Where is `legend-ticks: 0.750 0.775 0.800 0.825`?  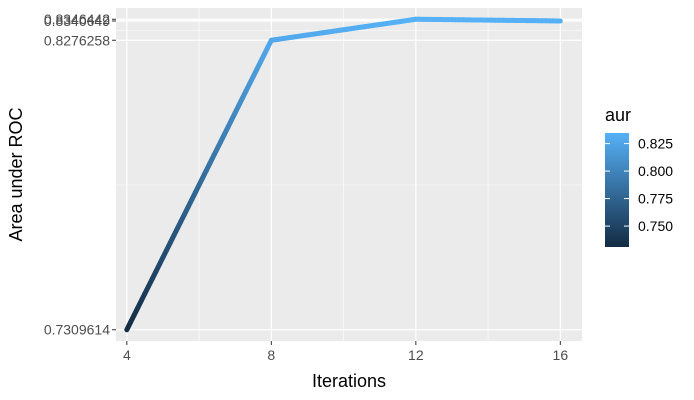 legend-ticks: 0.750 0.775 0.800 0.825 is located at coordinates (639, 185).